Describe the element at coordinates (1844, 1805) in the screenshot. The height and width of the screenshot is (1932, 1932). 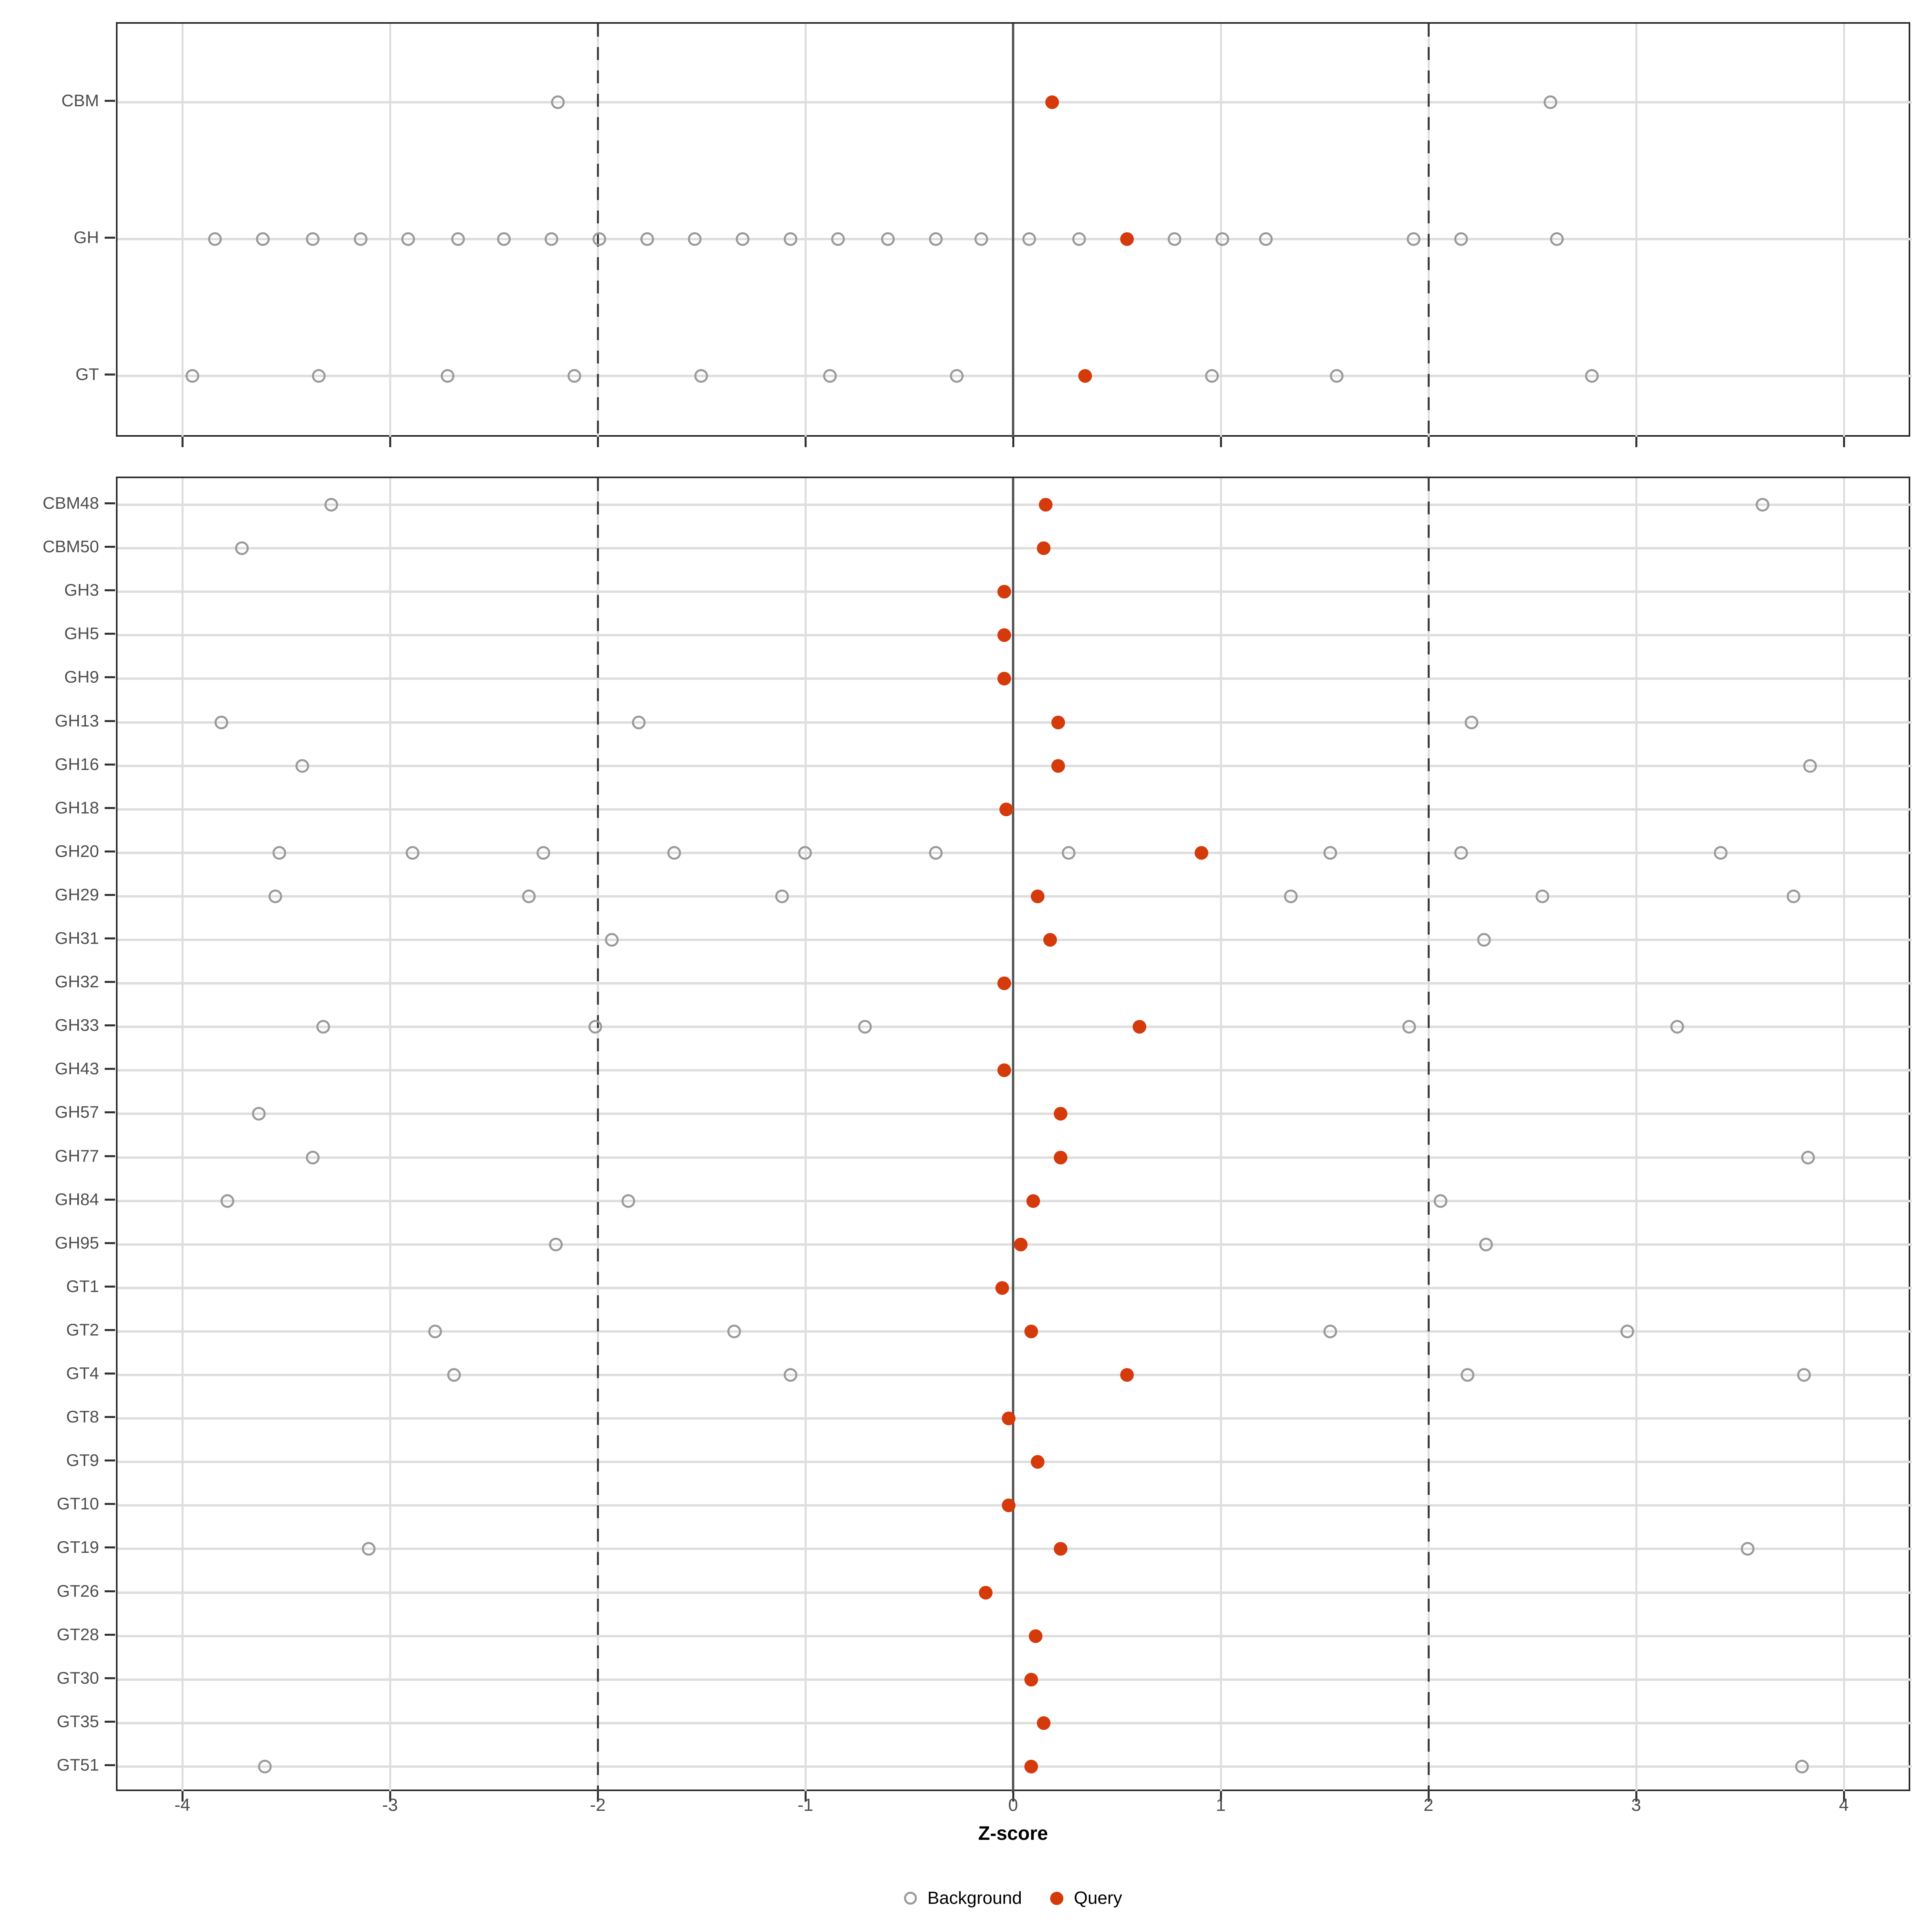
I see `x-tick-label: 4` at that location.